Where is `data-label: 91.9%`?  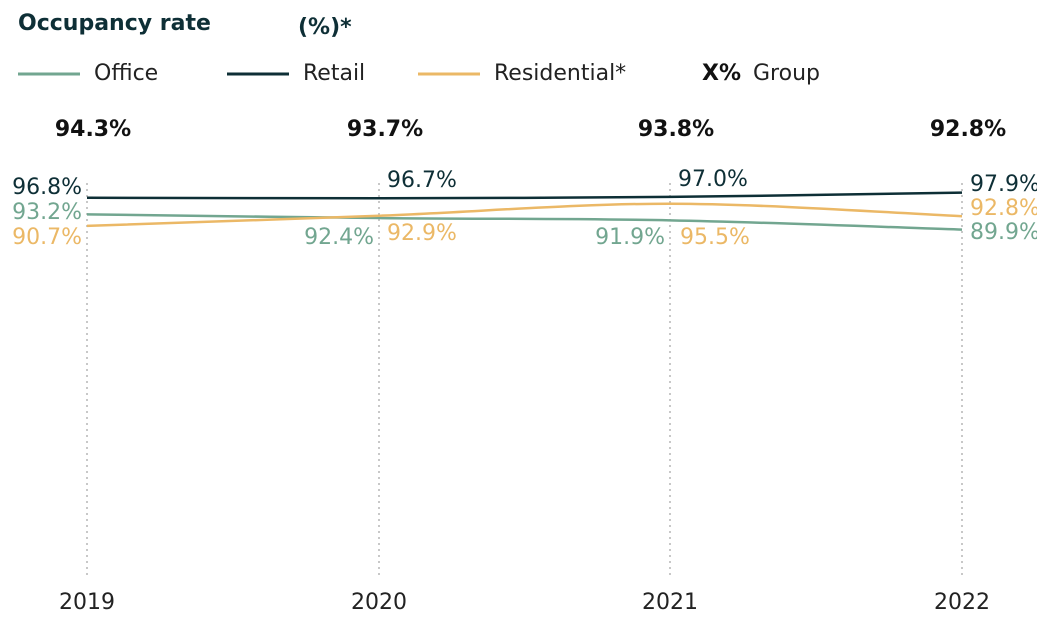 data-label: 91.9% is located at coordinates (630, 237).